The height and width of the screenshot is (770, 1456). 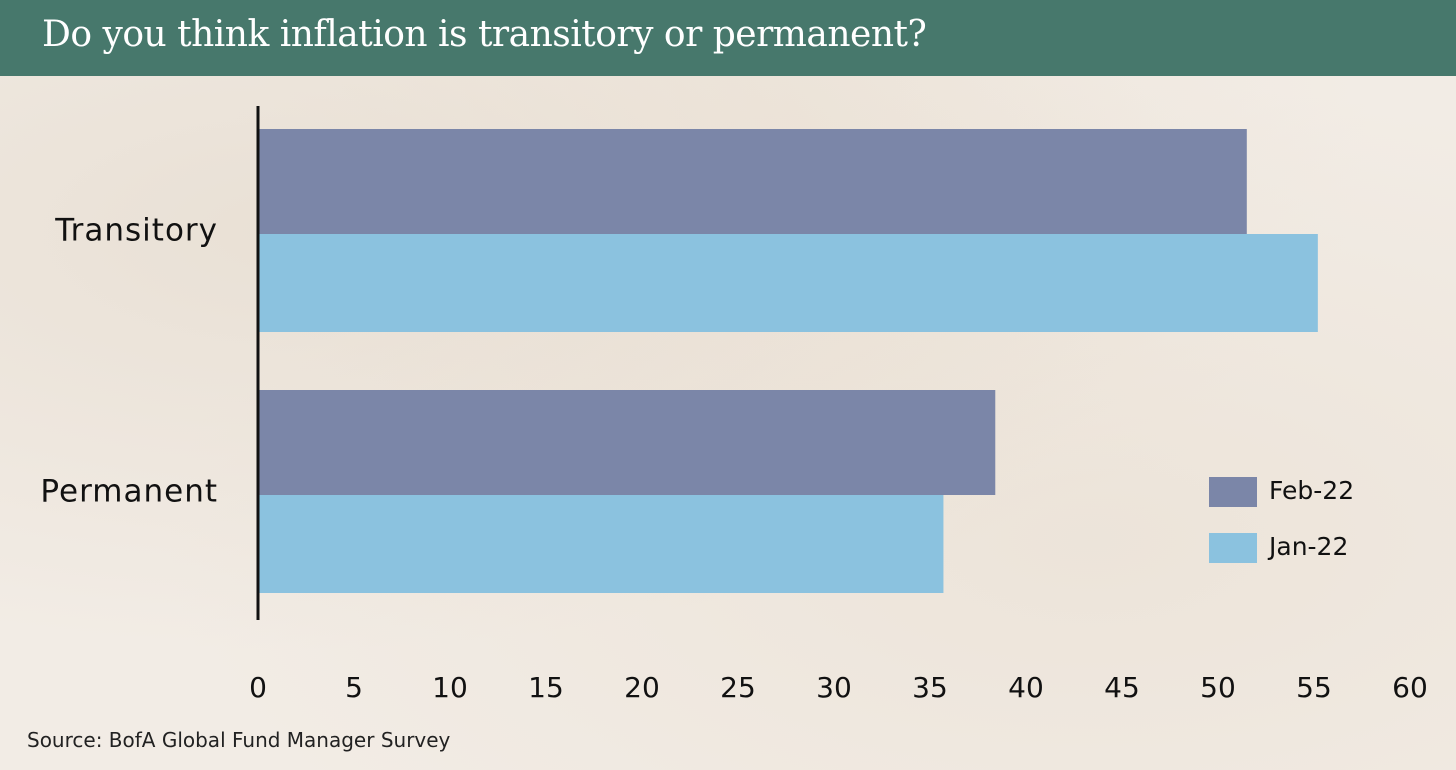 I want to click on x-tick-label: 0, so click(x=258, y=687).